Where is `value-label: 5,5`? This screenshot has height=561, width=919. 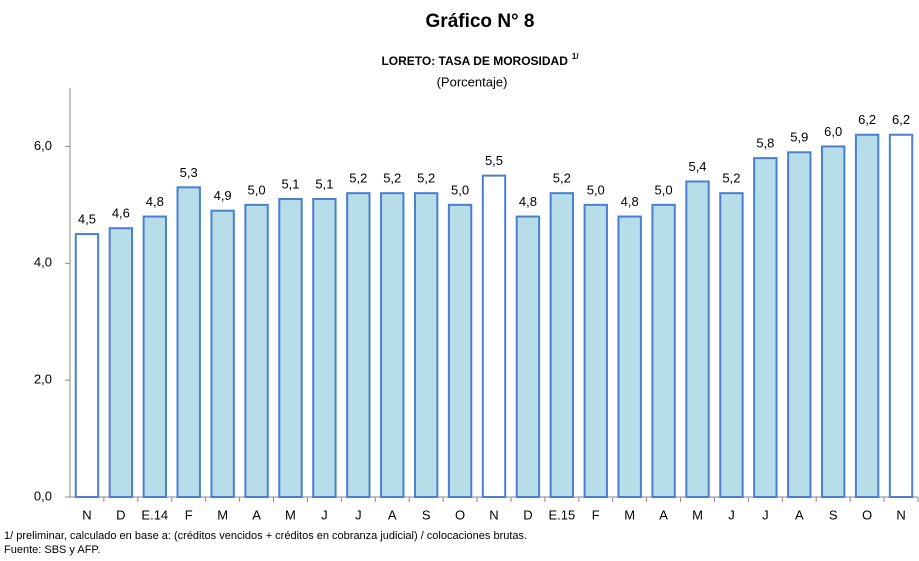
value-label: 5,5 is located at coordinates (494, 160).